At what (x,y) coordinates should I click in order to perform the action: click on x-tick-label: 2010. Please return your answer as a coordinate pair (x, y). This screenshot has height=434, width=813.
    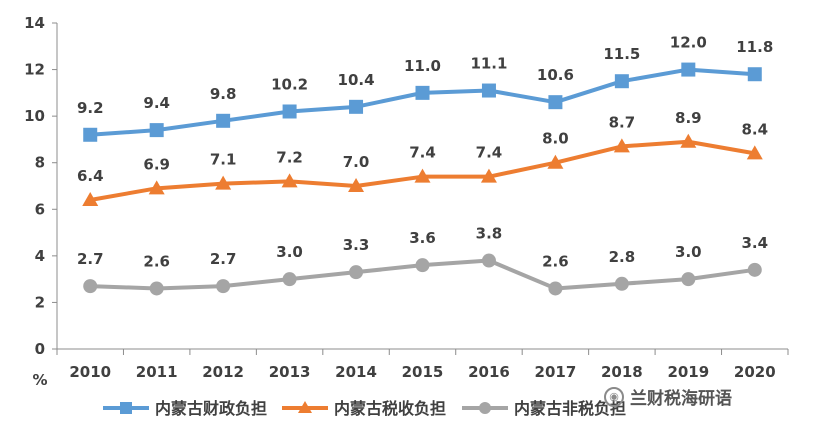
    Looking at the image, I should click on (90, 372).